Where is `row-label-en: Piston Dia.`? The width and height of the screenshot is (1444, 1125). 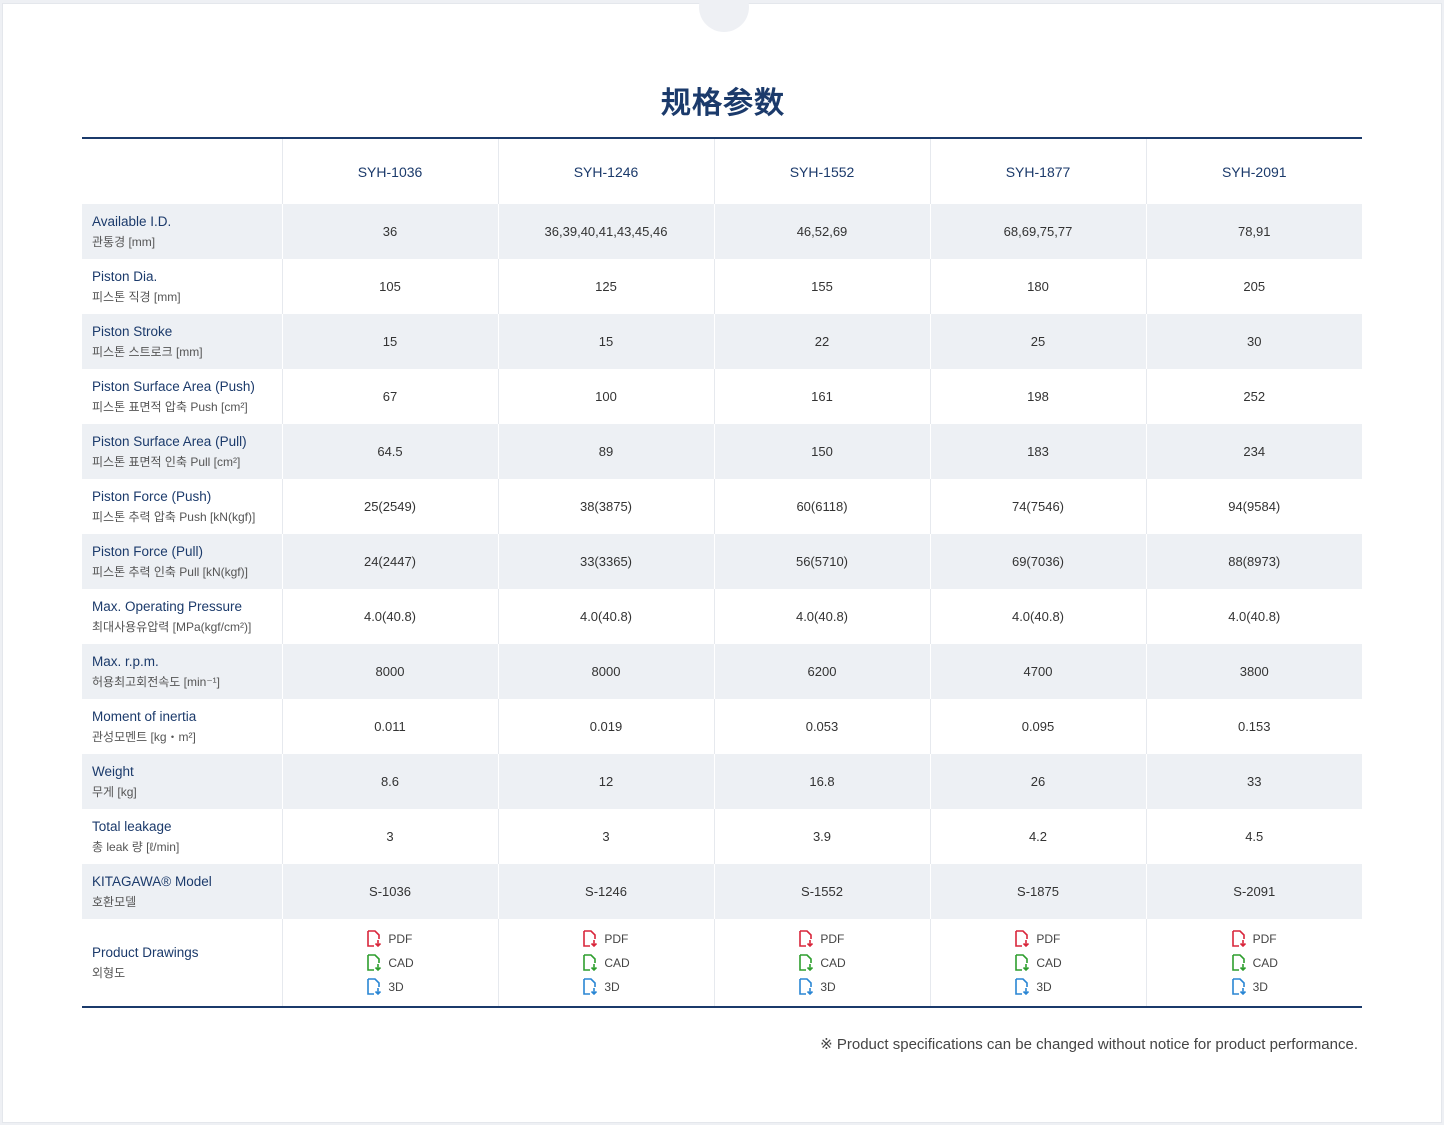
row-label-en: Piston Dia. is located at coordinates (125, 276).